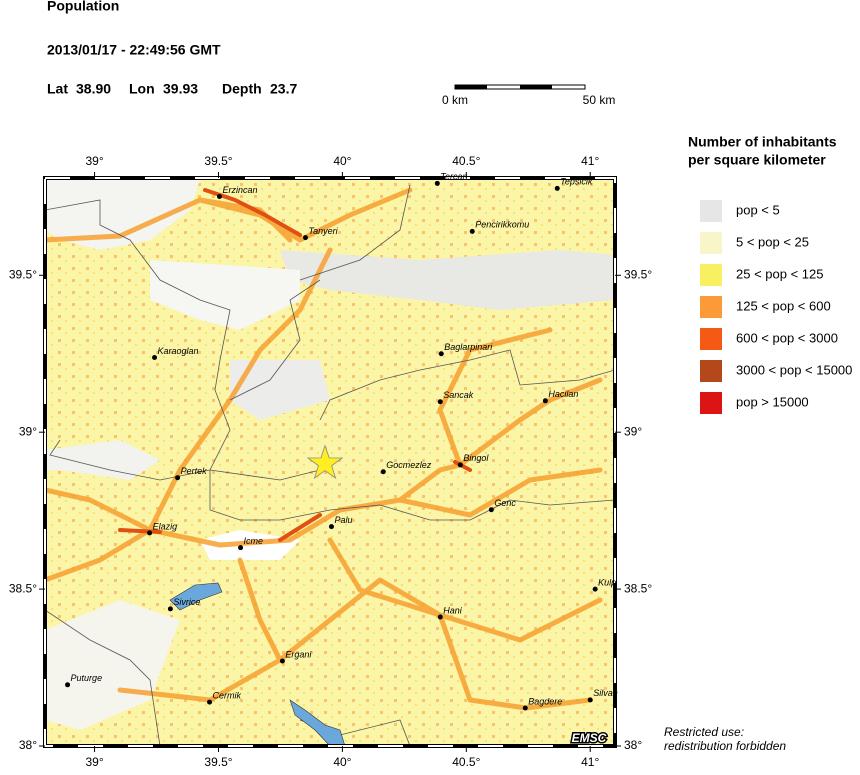  What do you see at coordinates (325, 462) in the screenshot?
I see `epicenter` at bounding box center [325, 462].